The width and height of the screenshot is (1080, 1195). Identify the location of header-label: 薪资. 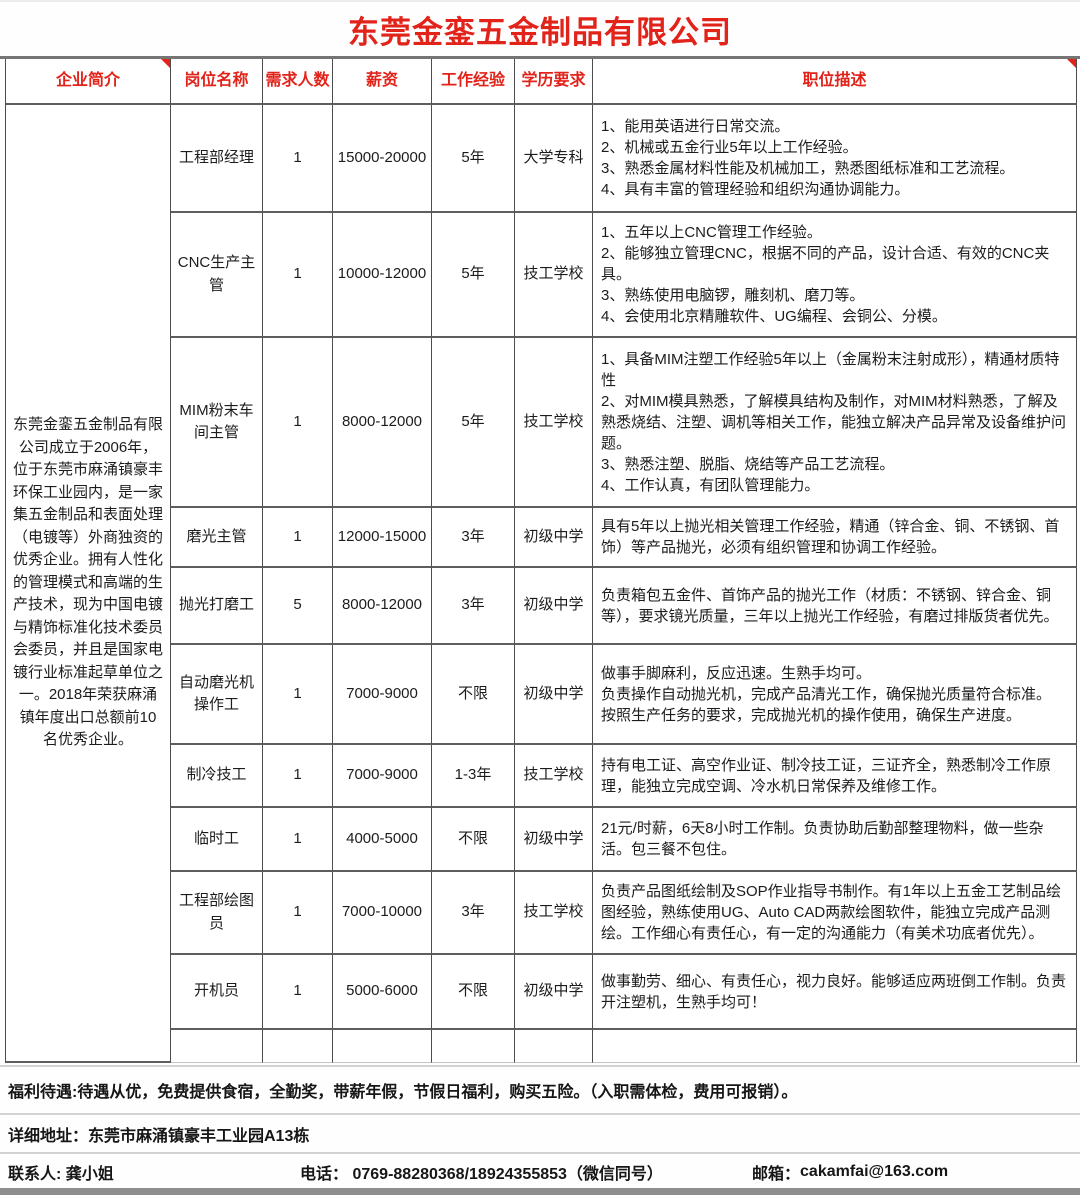
(381, 80).